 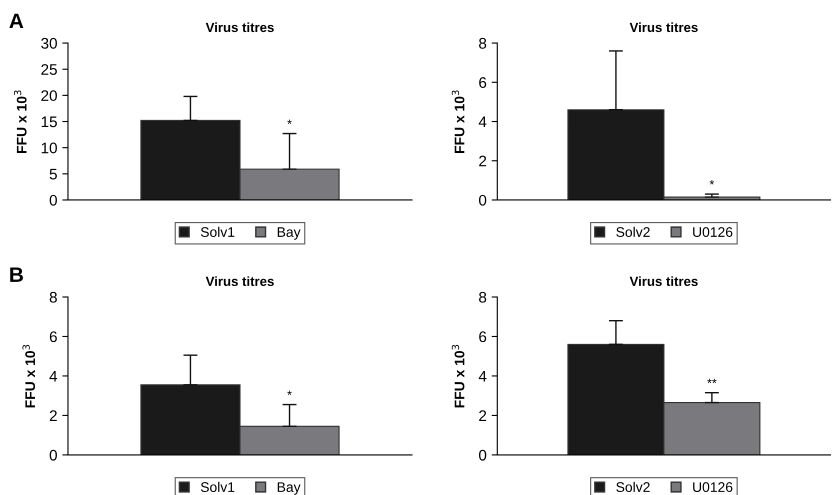 What do you see at coordinates (49, 122) in the screenshot?
I see `y-tick-label: 15` at bounding box center [49, 122].